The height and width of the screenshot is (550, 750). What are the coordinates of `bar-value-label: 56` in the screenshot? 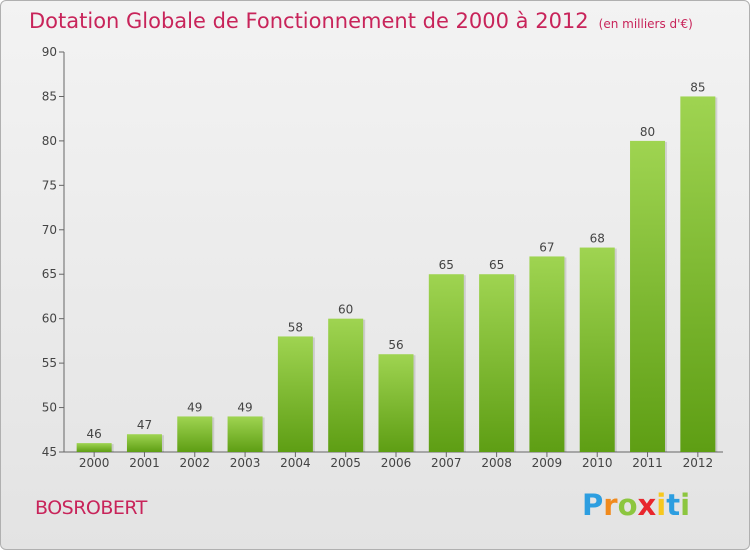 It's located at (395, 345).